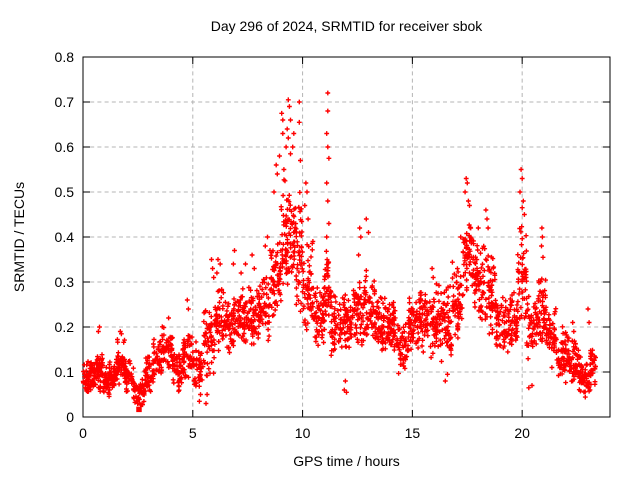  Describe the element at coordinates (522, 433) in the screenshot. I see `x-tick-label: 20` at that location.